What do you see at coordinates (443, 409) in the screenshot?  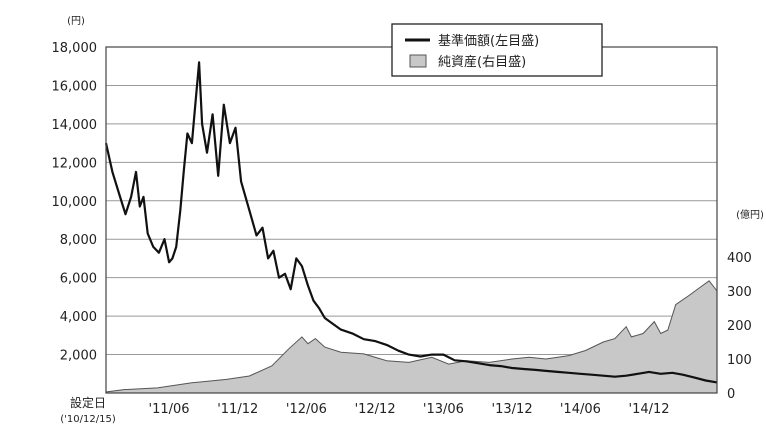 I see `x-tick-label: '13/06` at bounding box center [443, 409].